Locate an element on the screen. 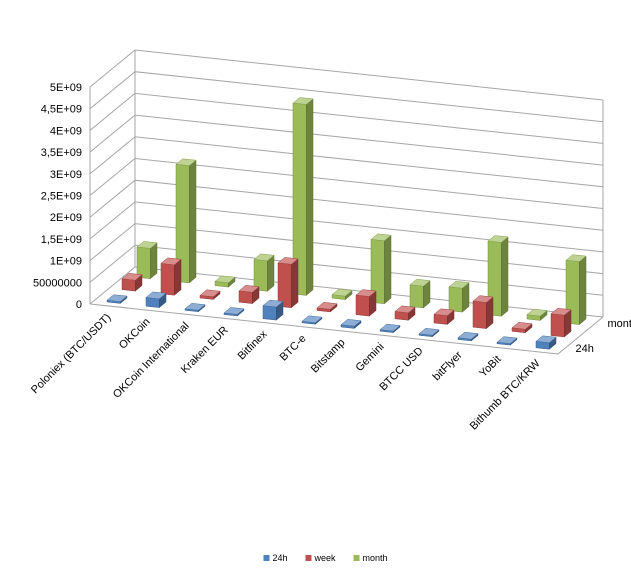  y-tick-label: 1,5E+09 is located at coordinates (61, 240).